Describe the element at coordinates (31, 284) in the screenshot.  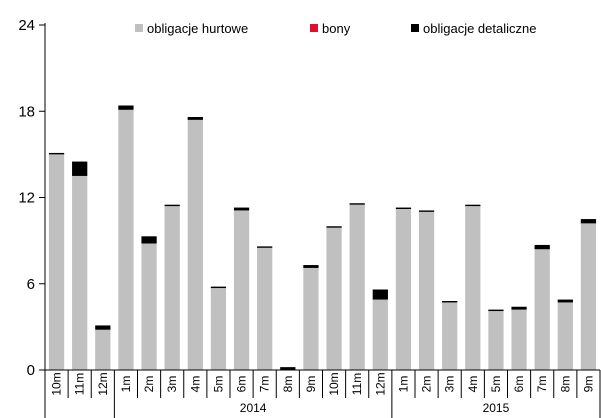
I see `y-tick-label: 6` at that location.